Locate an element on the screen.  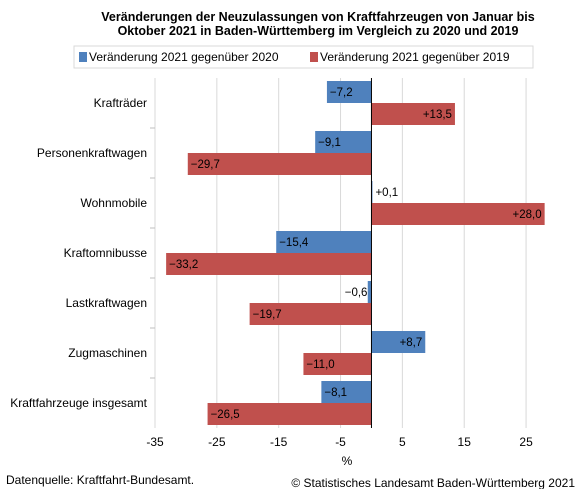
category-label: Lastkraftwagen is located at coordinates (106, 303).